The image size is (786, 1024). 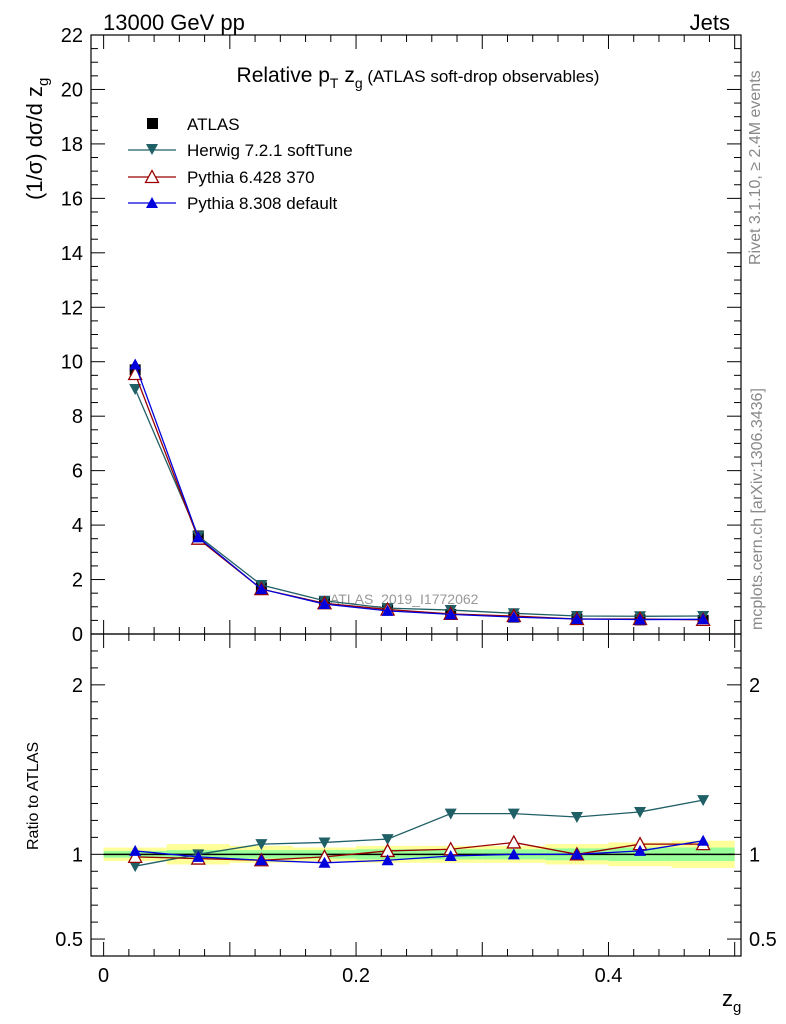 I want to click on legend-label-pythia6: Pythia 6.428 370, so click(x=251, y=177).